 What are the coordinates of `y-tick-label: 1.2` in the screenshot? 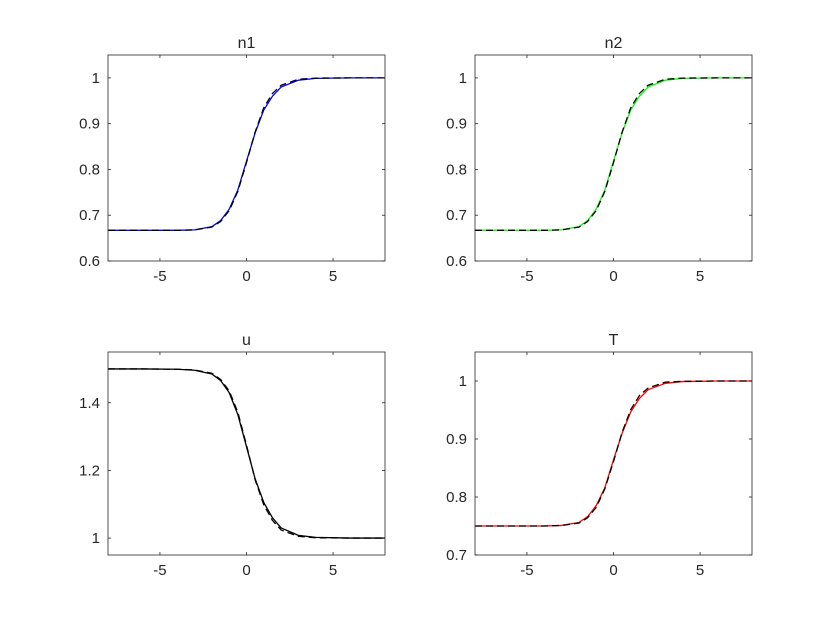 It's located at (89, 470).